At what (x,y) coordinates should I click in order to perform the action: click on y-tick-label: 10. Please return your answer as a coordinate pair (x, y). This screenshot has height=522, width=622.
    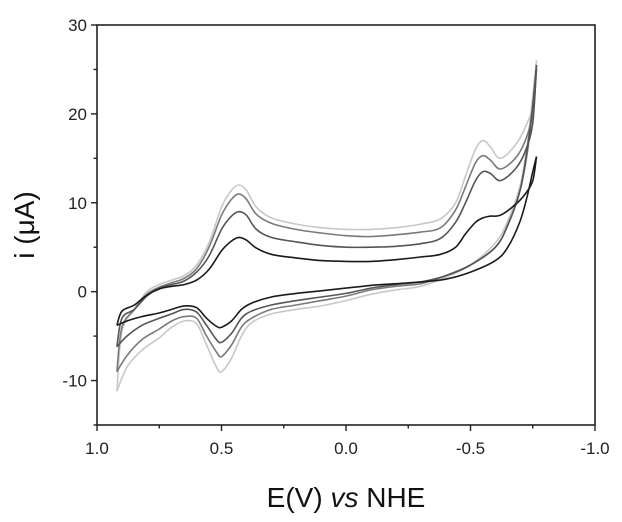
    Looking at the image, I should click on (77, 203).